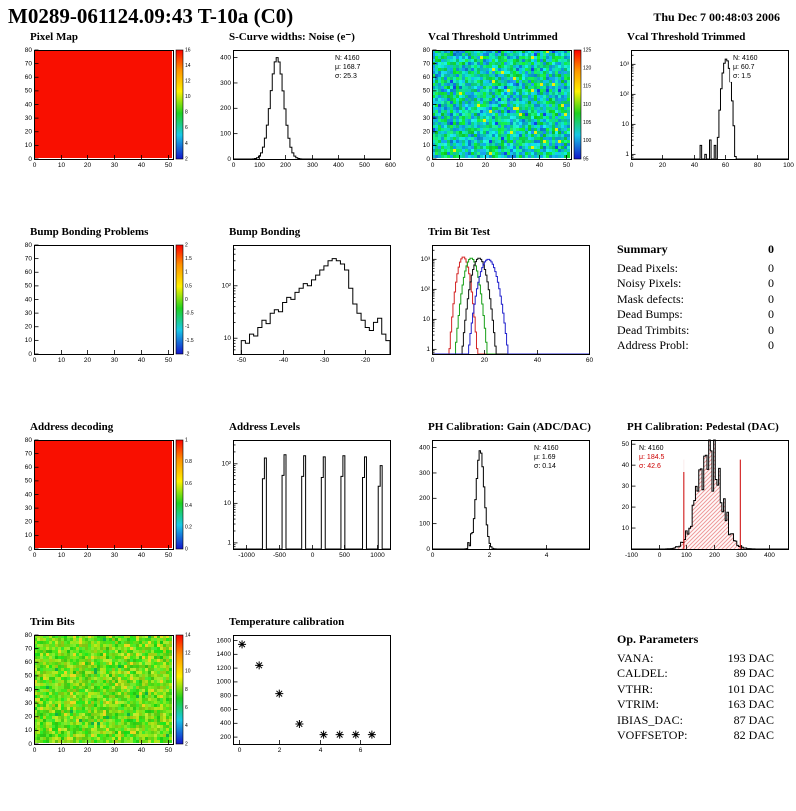 The width and height of the screenshot is (796, 811). I want to click on plot-pixel-map: Pixel Map, so click(105, 128).